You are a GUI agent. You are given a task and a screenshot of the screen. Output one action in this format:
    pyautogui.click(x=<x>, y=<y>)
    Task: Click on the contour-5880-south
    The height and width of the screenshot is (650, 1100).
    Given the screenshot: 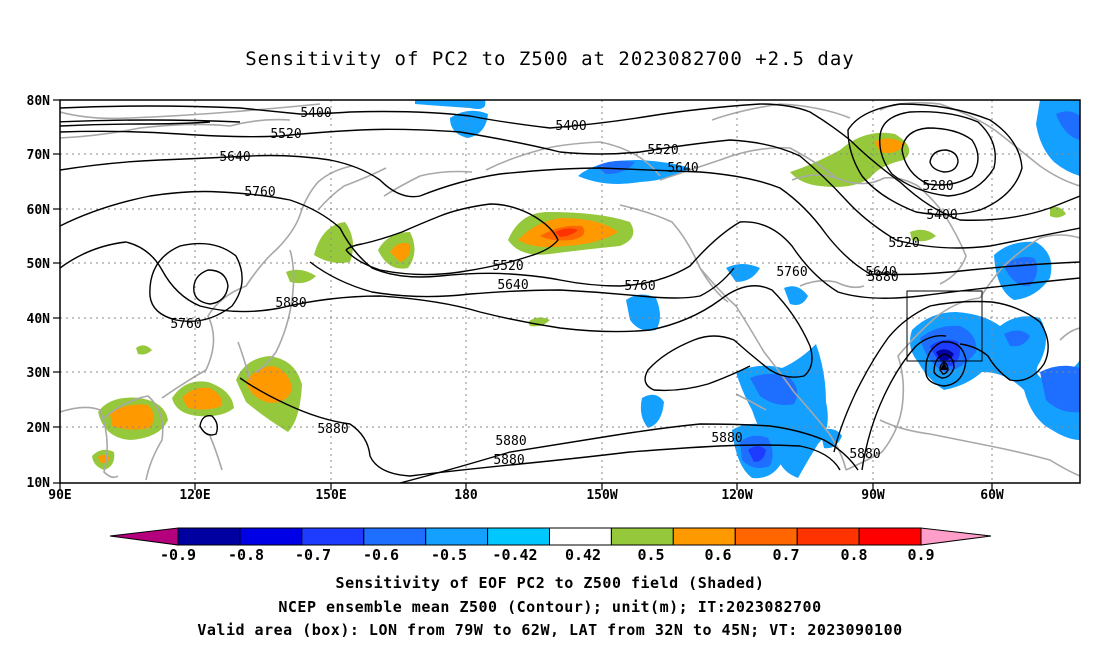 What is the action you would take?
    pyautogui.click(x=540, y=427)
    